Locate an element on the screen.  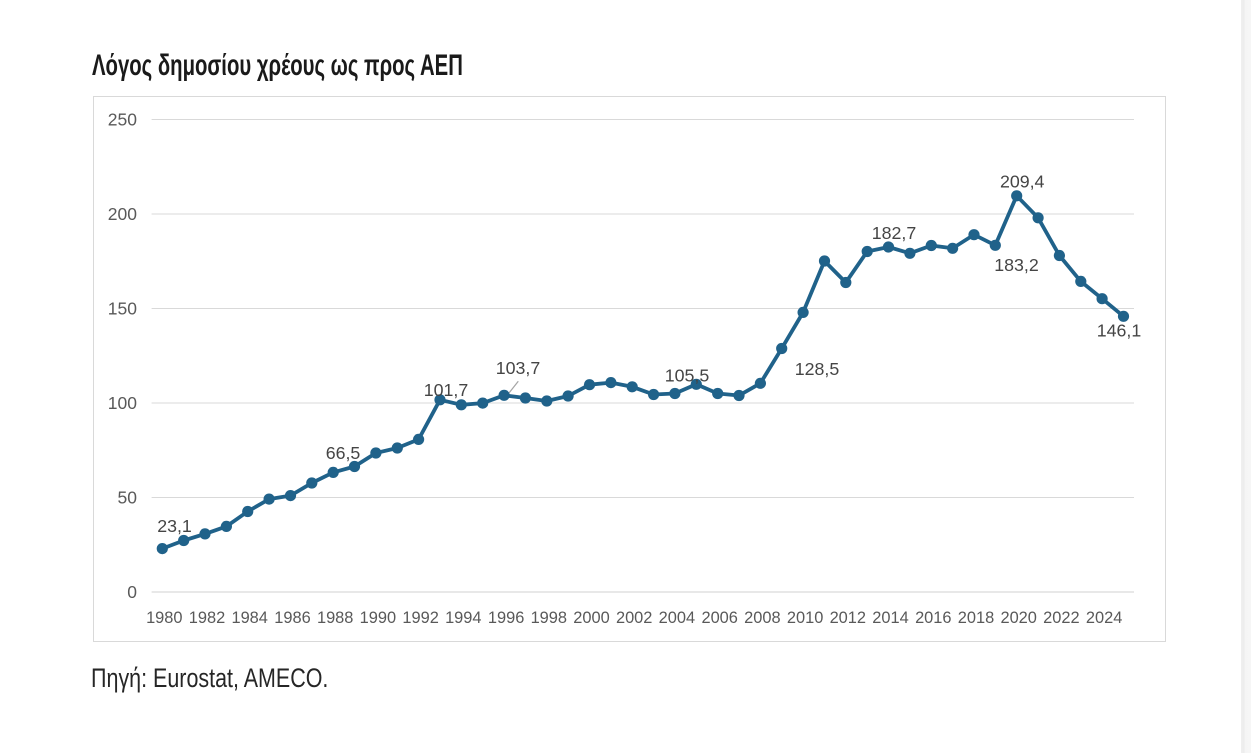
svg-text: 1996 is located at coordinates (506, 618).